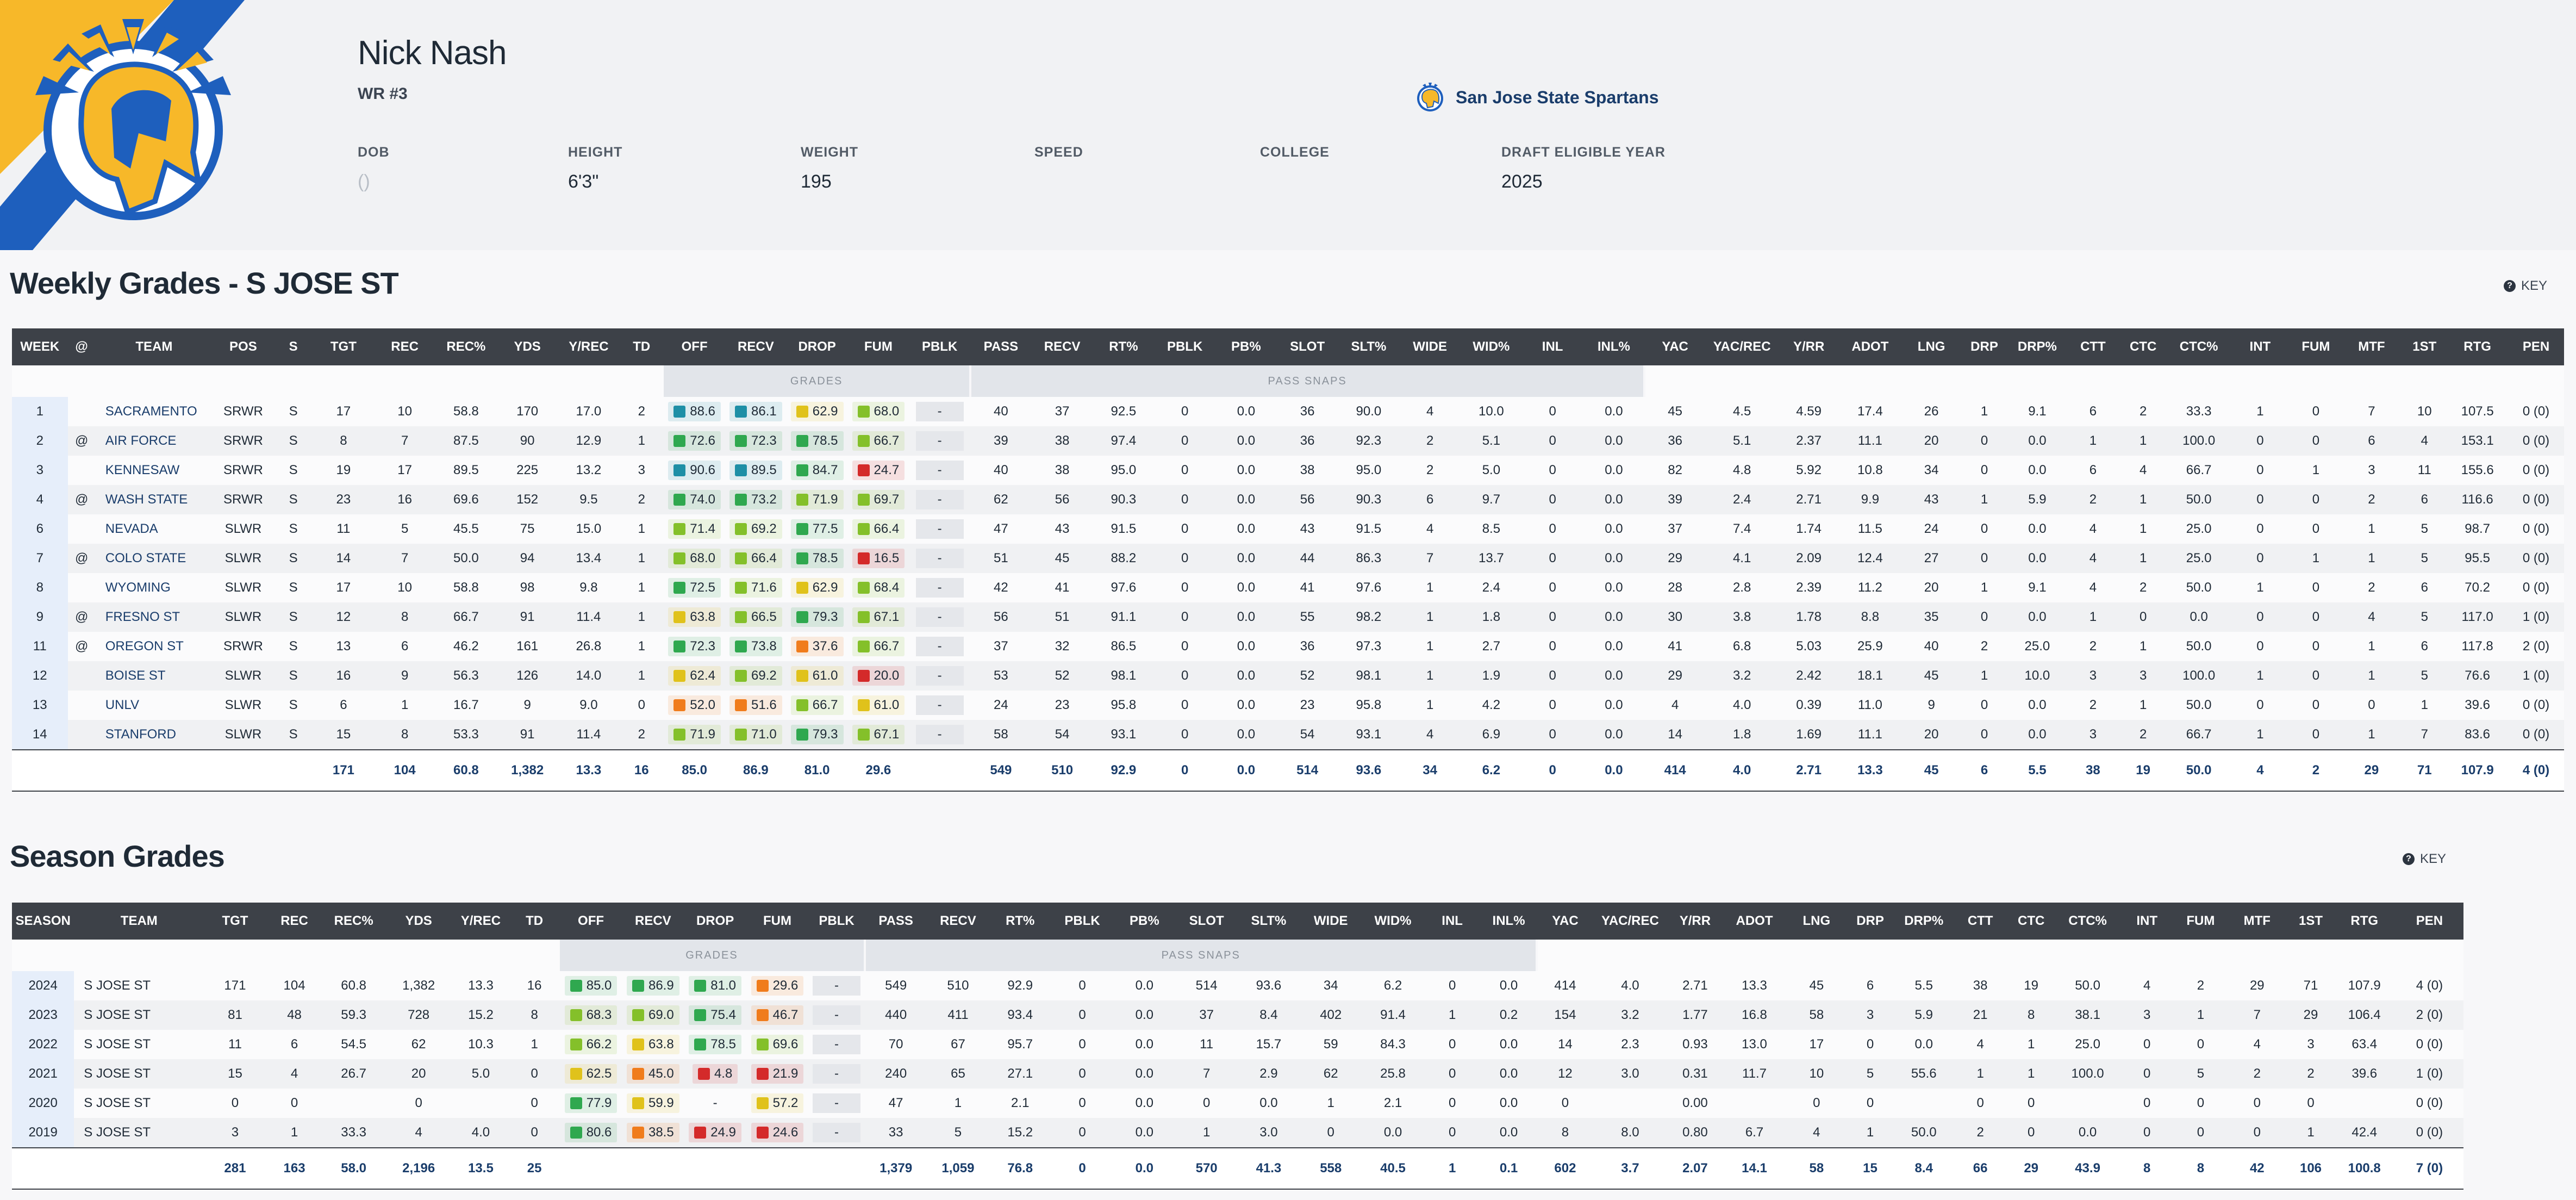 The height and width of the screenshot is (1200, 2576). I want to click on opponent-link: UNLV, so click(154, 705).